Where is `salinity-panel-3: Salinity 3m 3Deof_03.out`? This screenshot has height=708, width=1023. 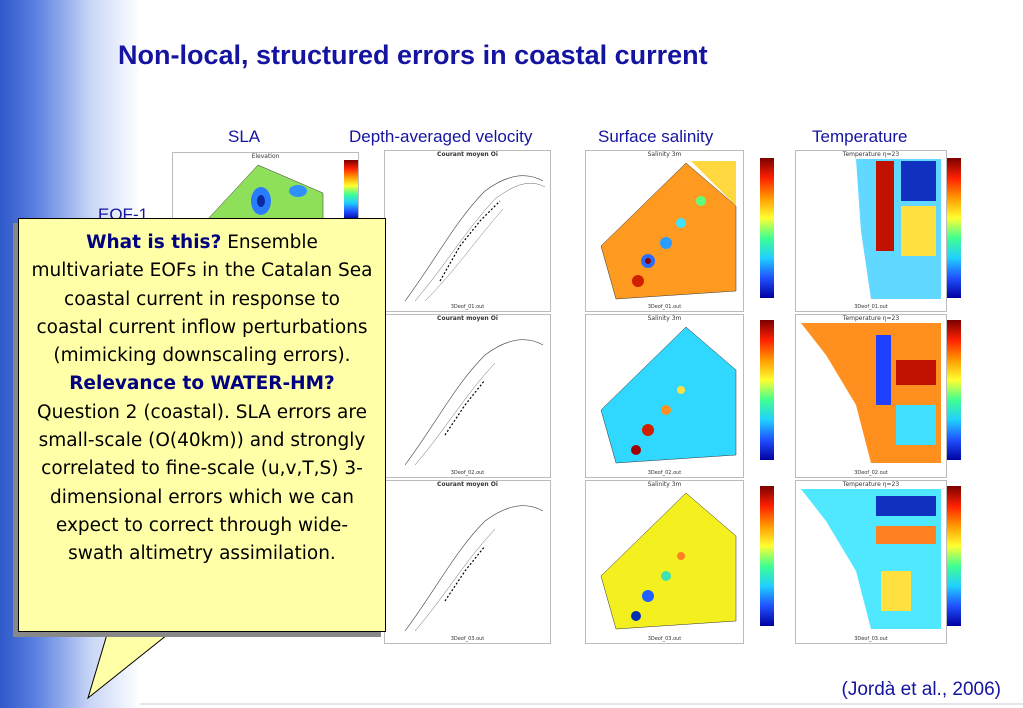 salinity-panel-3: Salinity 3m 3Deof_03.out is located at coordinates (664, 562).